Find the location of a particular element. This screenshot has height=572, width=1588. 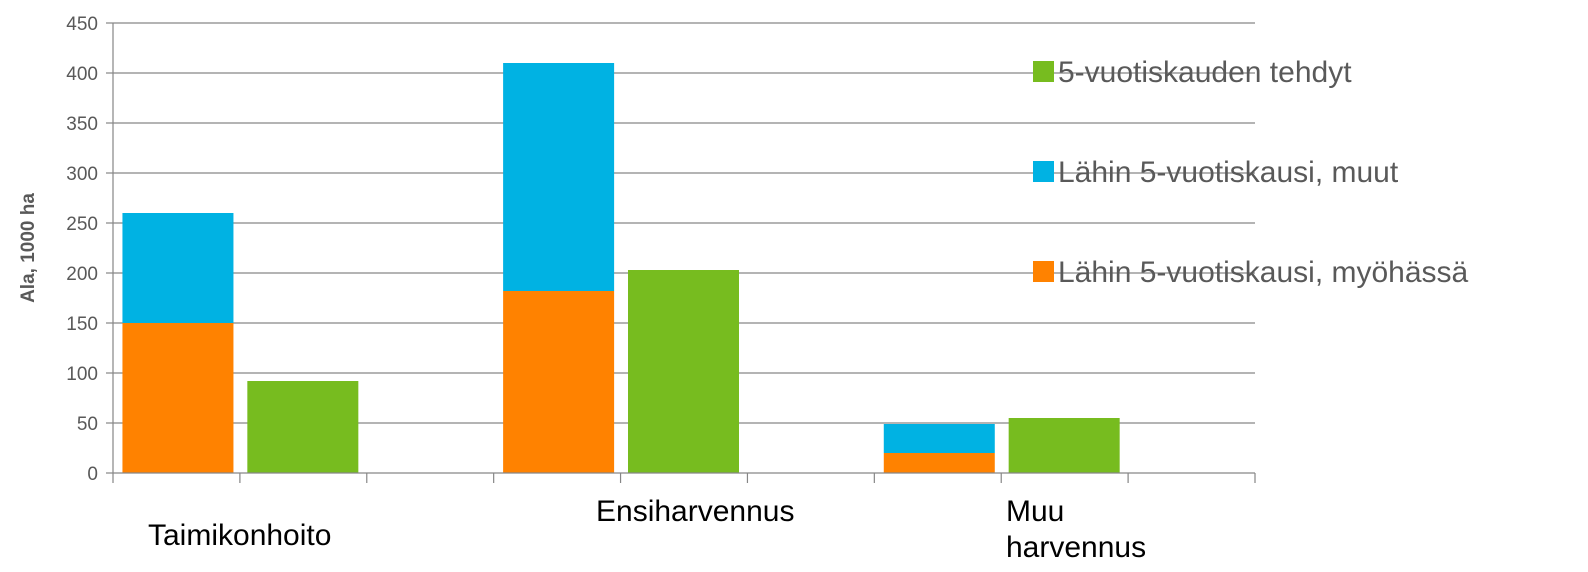

y-tick-label: 150 is located at coordinates (82, 324).